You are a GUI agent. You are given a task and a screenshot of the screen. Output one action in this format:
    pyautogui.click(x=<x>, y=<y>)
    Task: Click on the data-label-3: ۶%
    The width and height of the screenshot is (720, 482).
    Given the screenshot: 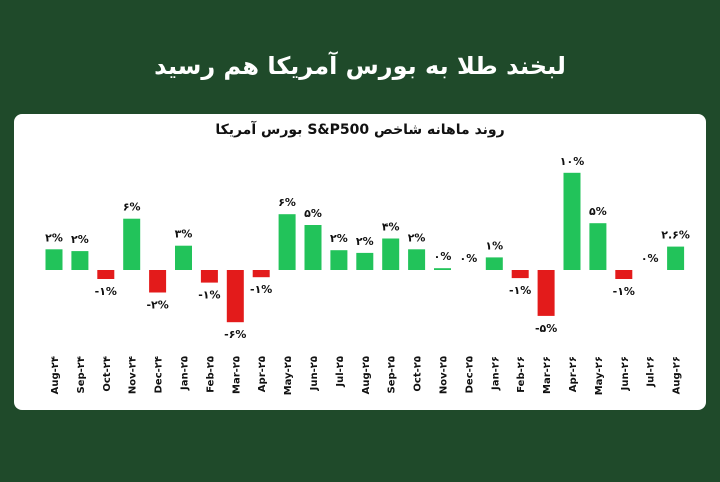 What is the action you would take?
    pyautogui.click(x=132, y=207)
    